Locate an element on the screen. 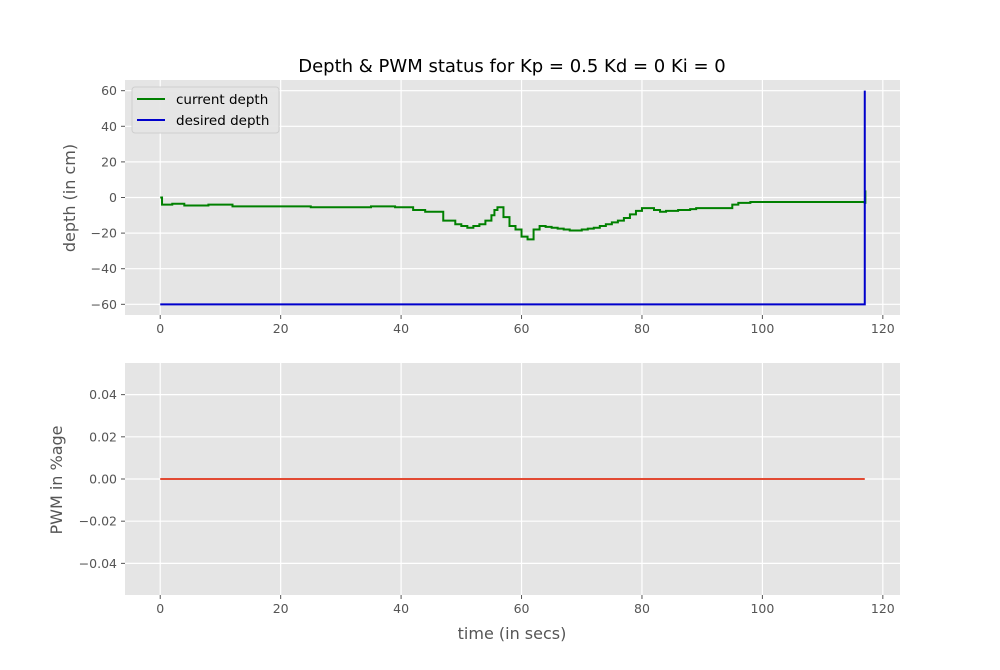  legend: current depth desired depth is located at coordinates (205, 110).